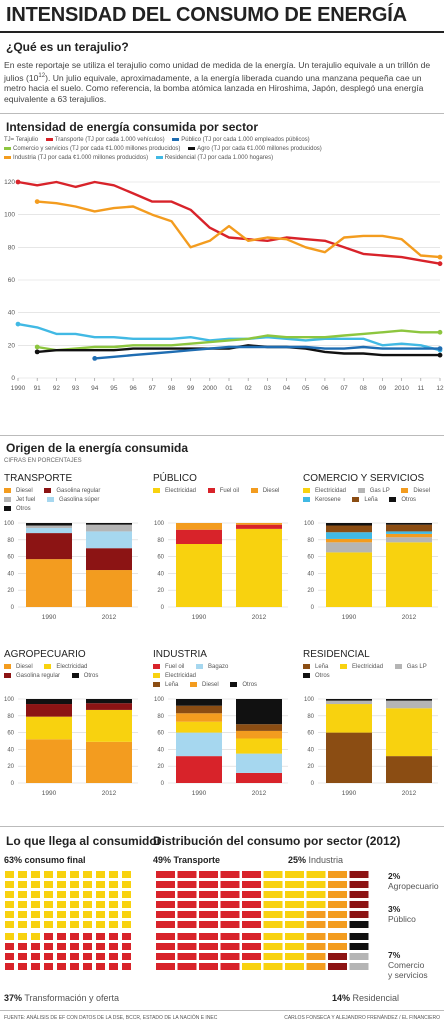 This screenshot has height=1024, width=444. I want to click on consumo-final-text: consumo final, so click(55, 860).